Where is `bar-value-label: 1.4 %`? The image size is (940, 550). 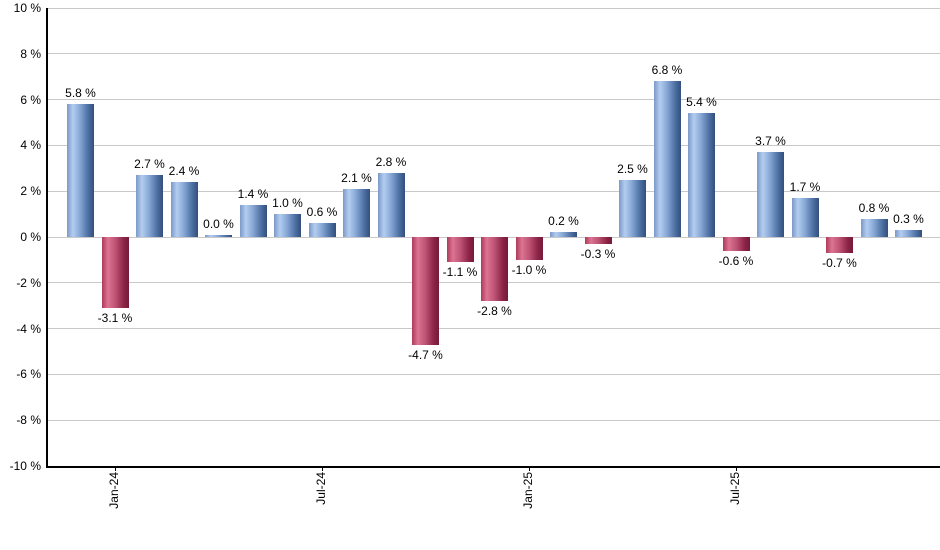 bar-value-label: 1.4 % is located at coordinates (253, 193).